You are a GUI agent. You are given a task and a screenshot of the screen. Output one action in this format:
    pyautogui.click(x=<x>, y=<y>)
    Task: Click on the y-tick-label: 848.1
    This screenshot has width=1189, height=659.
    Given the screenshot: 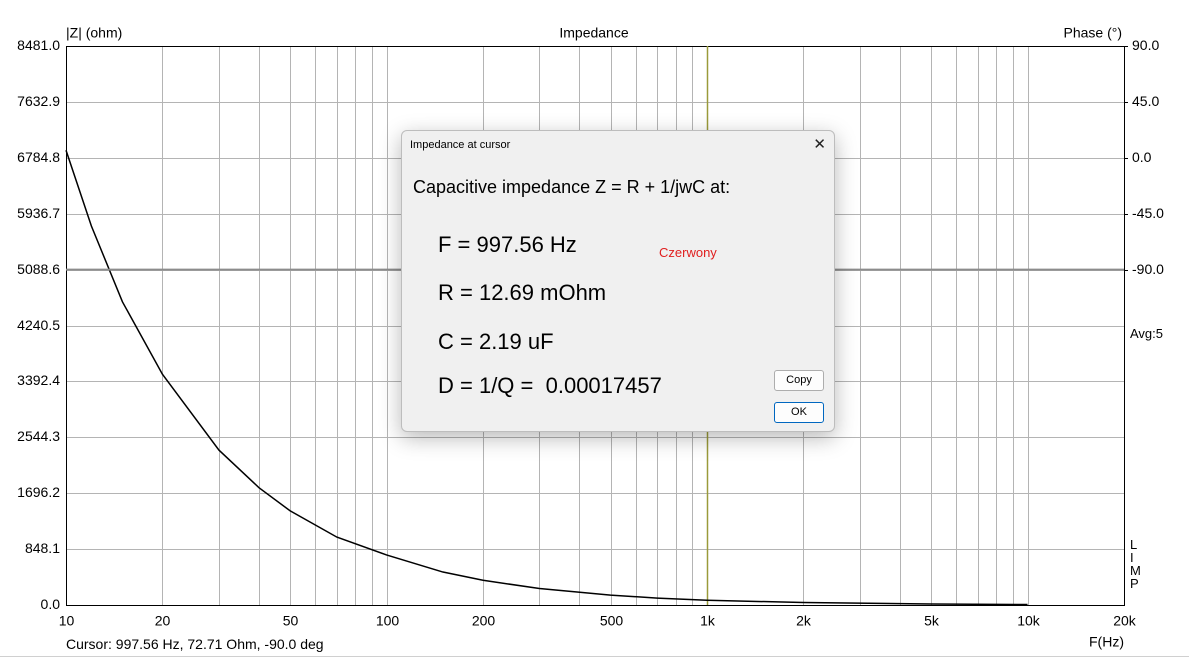 What is the action you would take?
    pyautogui.click(x=42, y=548)
    